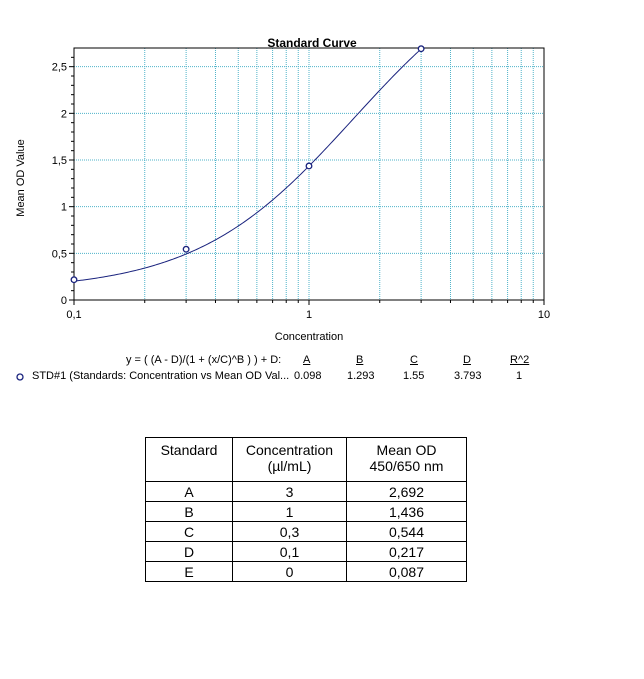  Describe the element at coordinates (468, 376) in the screenshot. I see `fit-value-d: 3.793` at that location.